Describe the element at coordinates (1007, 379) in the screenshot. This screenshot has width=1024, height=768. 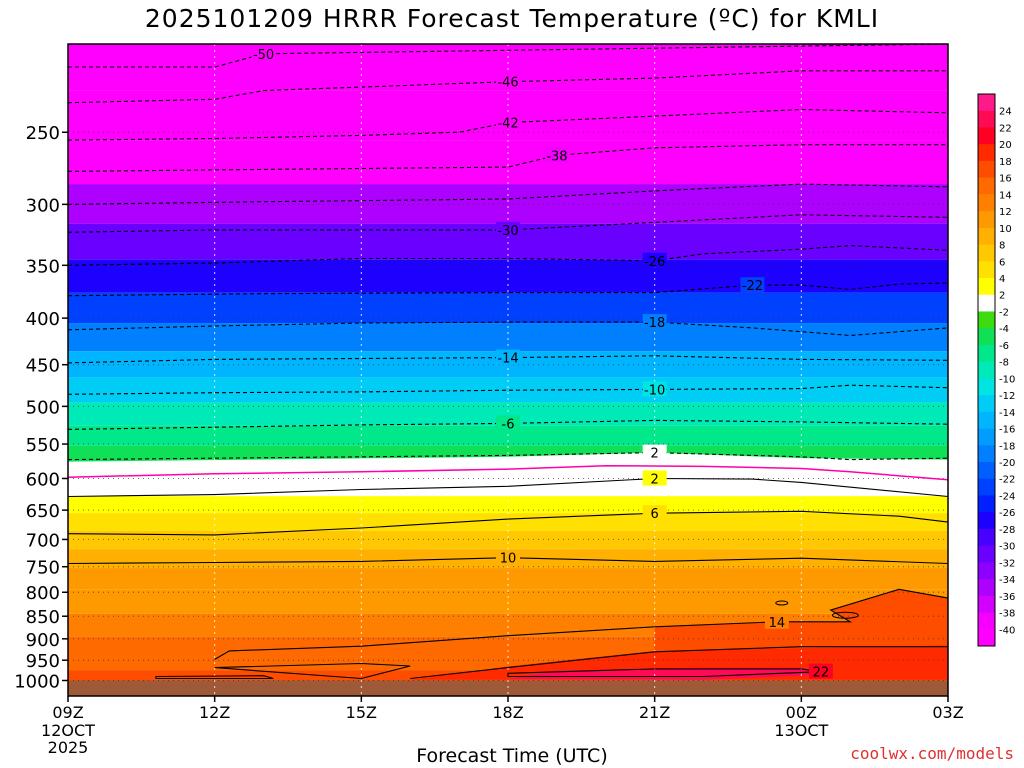
I see `colorbar-label: -10` at that location.